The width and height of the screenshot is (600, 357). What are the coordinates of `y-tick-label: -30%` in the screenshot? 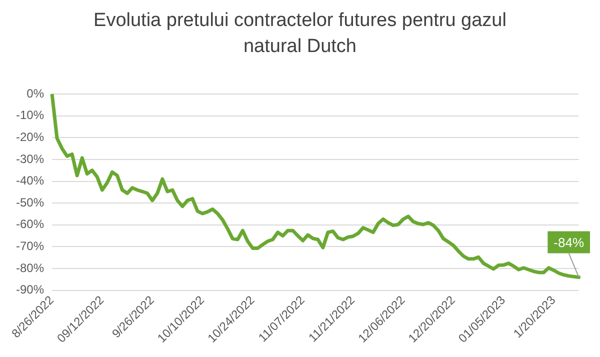 It's located at (30, 159).